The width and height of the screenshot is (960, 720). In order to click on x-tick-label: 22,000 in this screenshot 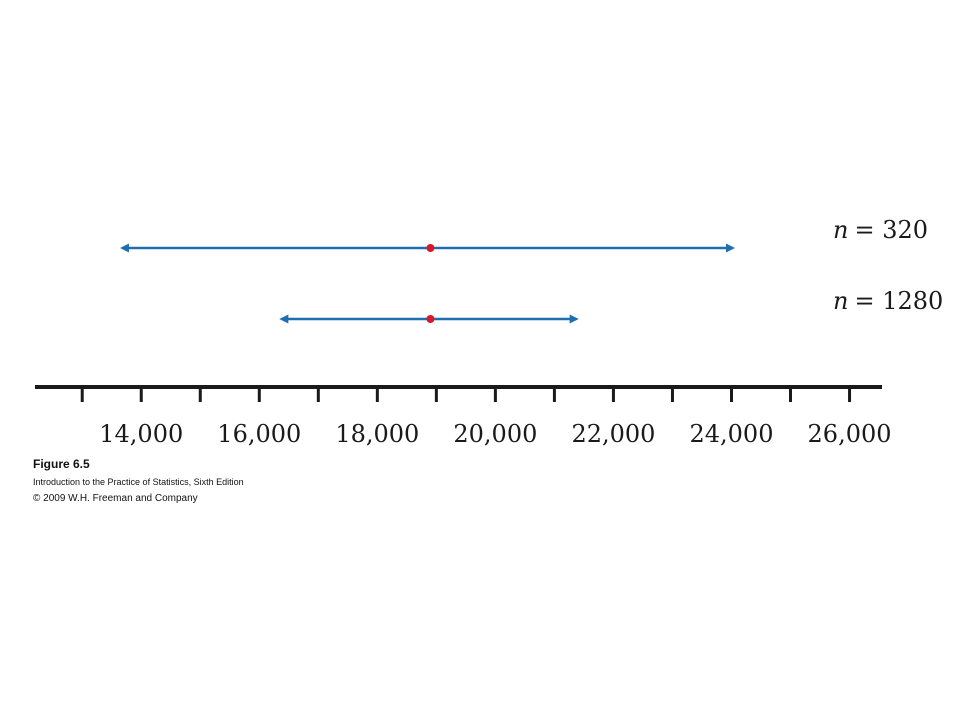, I will do `click(613, 434)`.